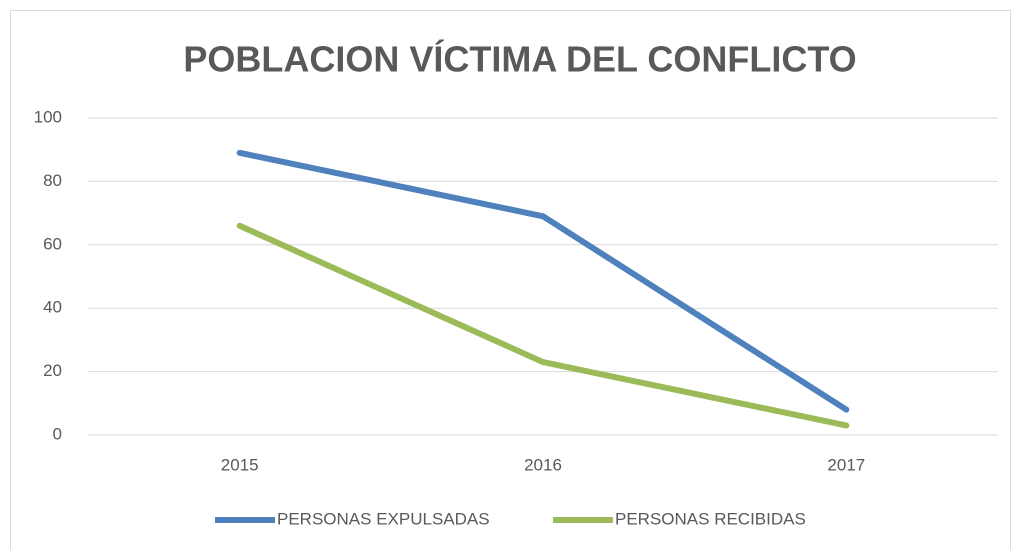 This screenshot has width=1013, height=550. I want to click on y-tick-label: 0, so click(57, 433).